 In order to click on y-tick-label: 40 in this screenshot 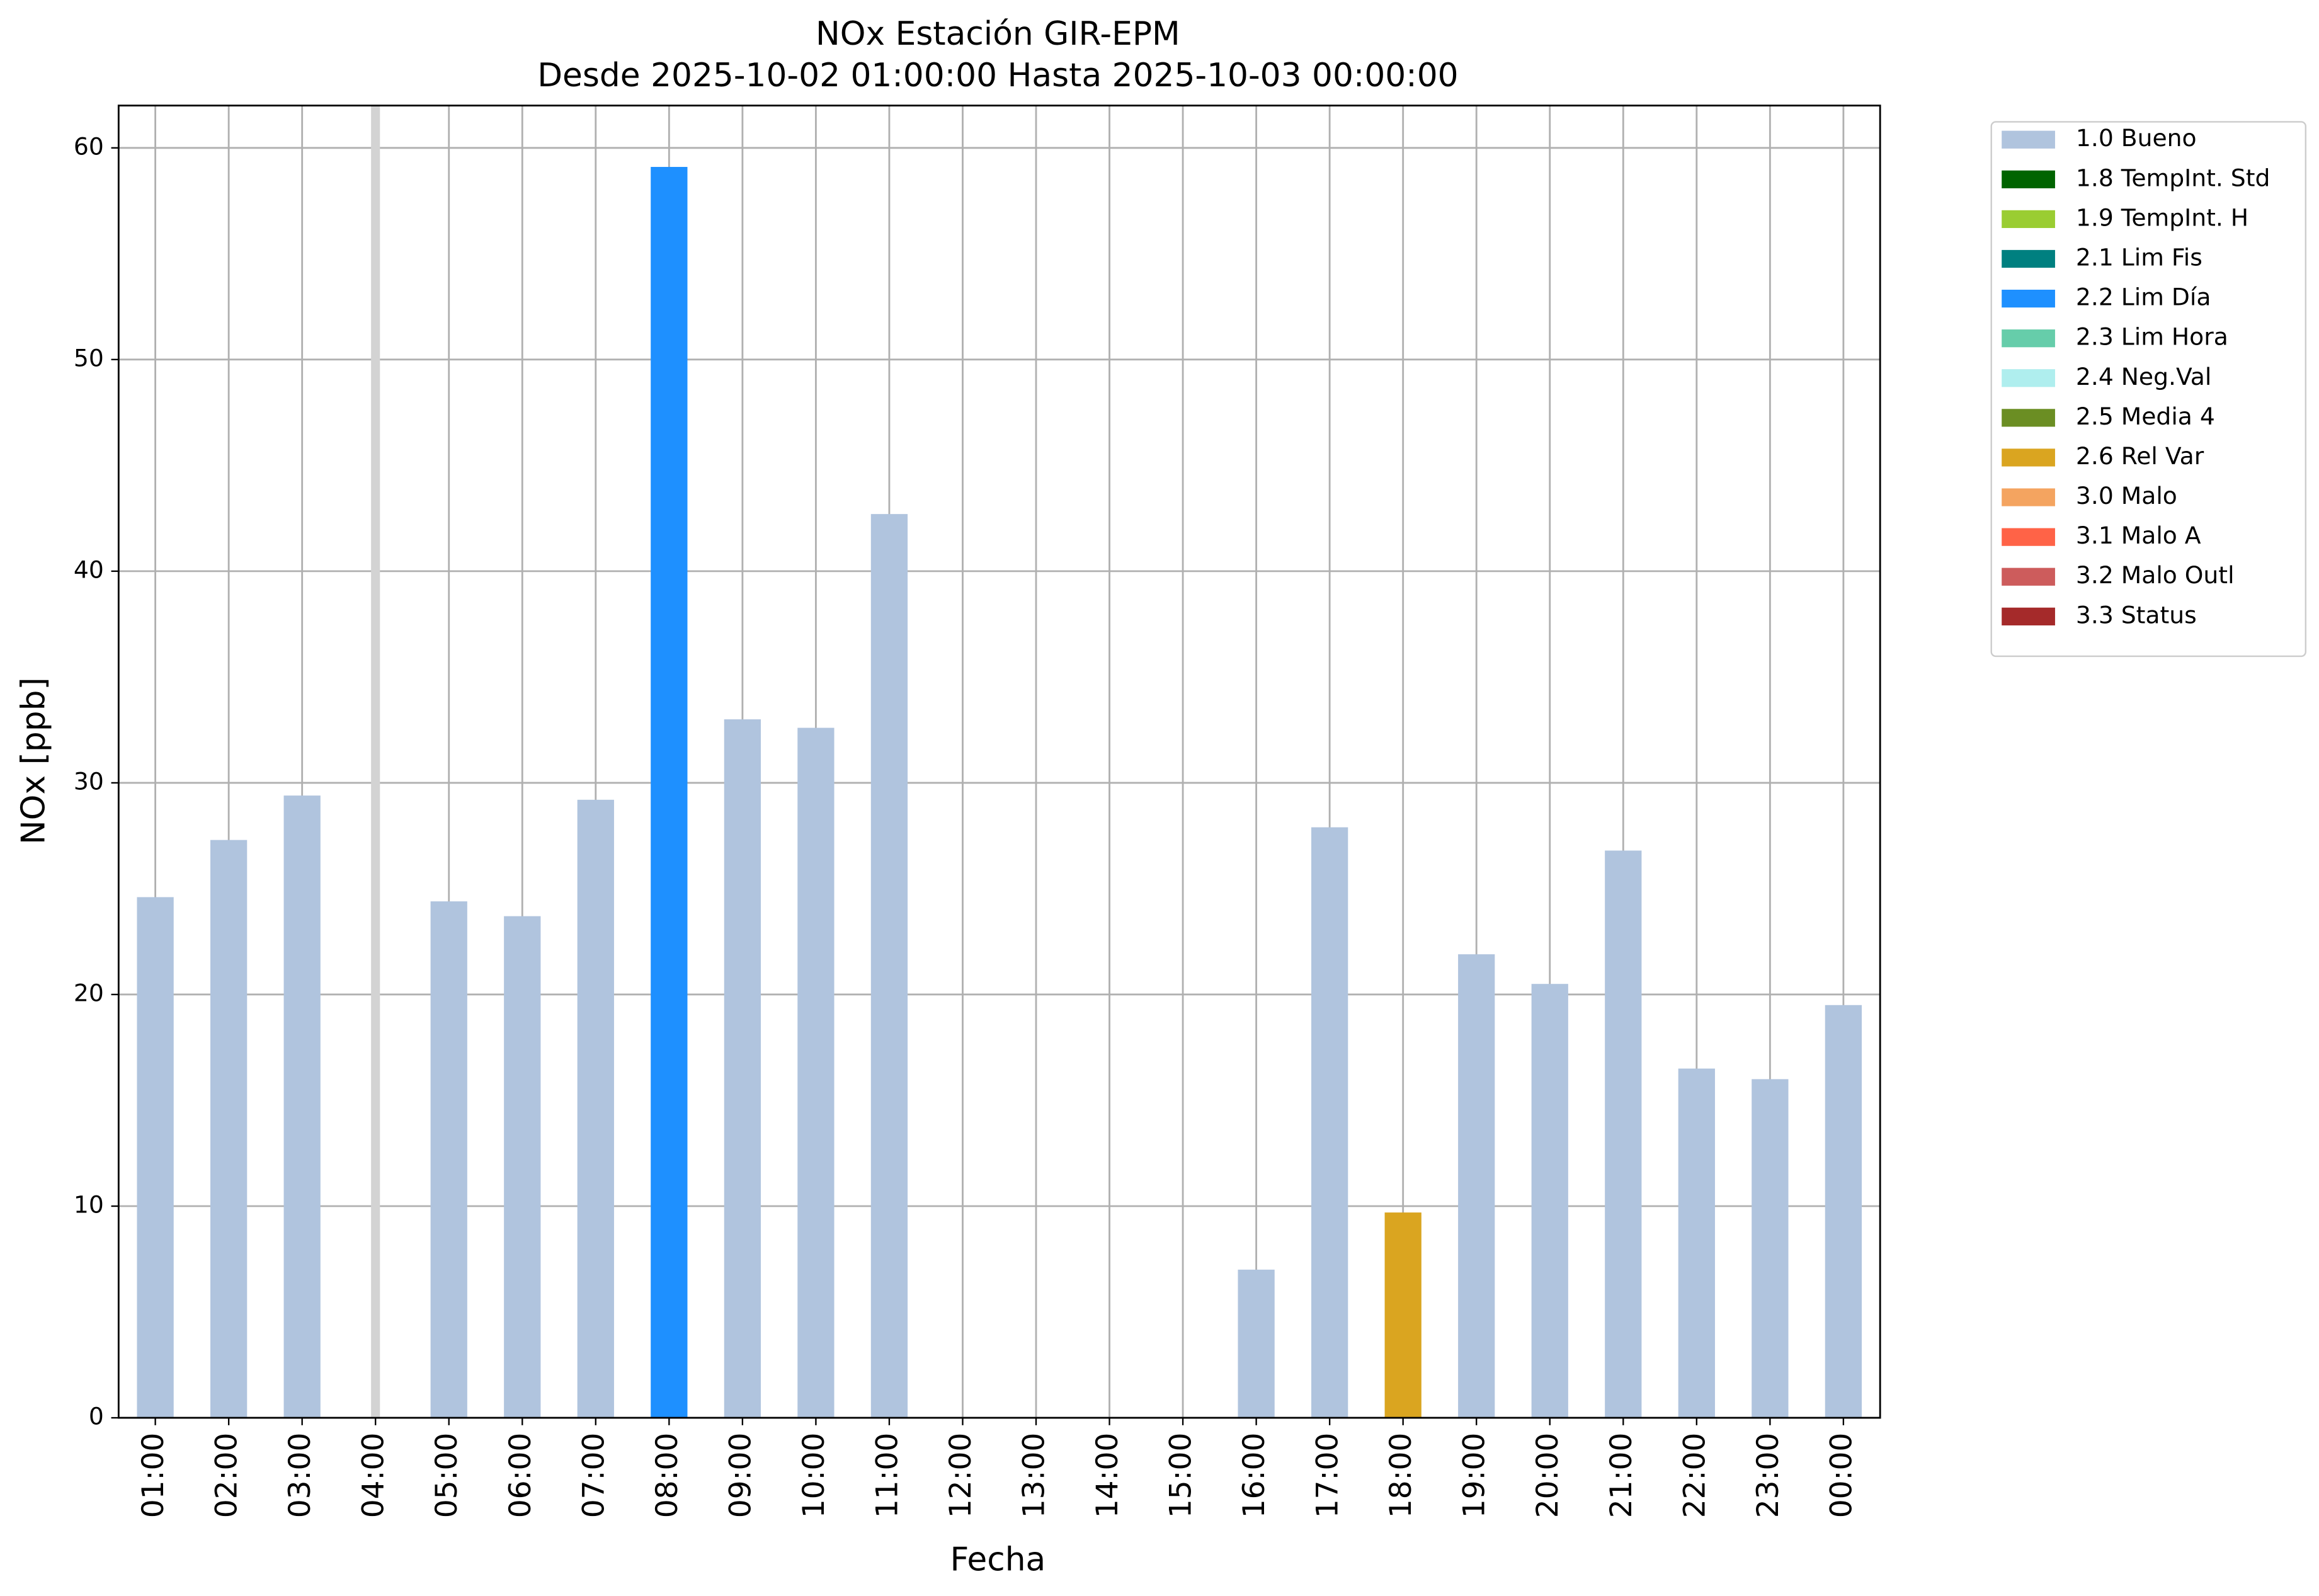, I will do `click(89, 569)`.